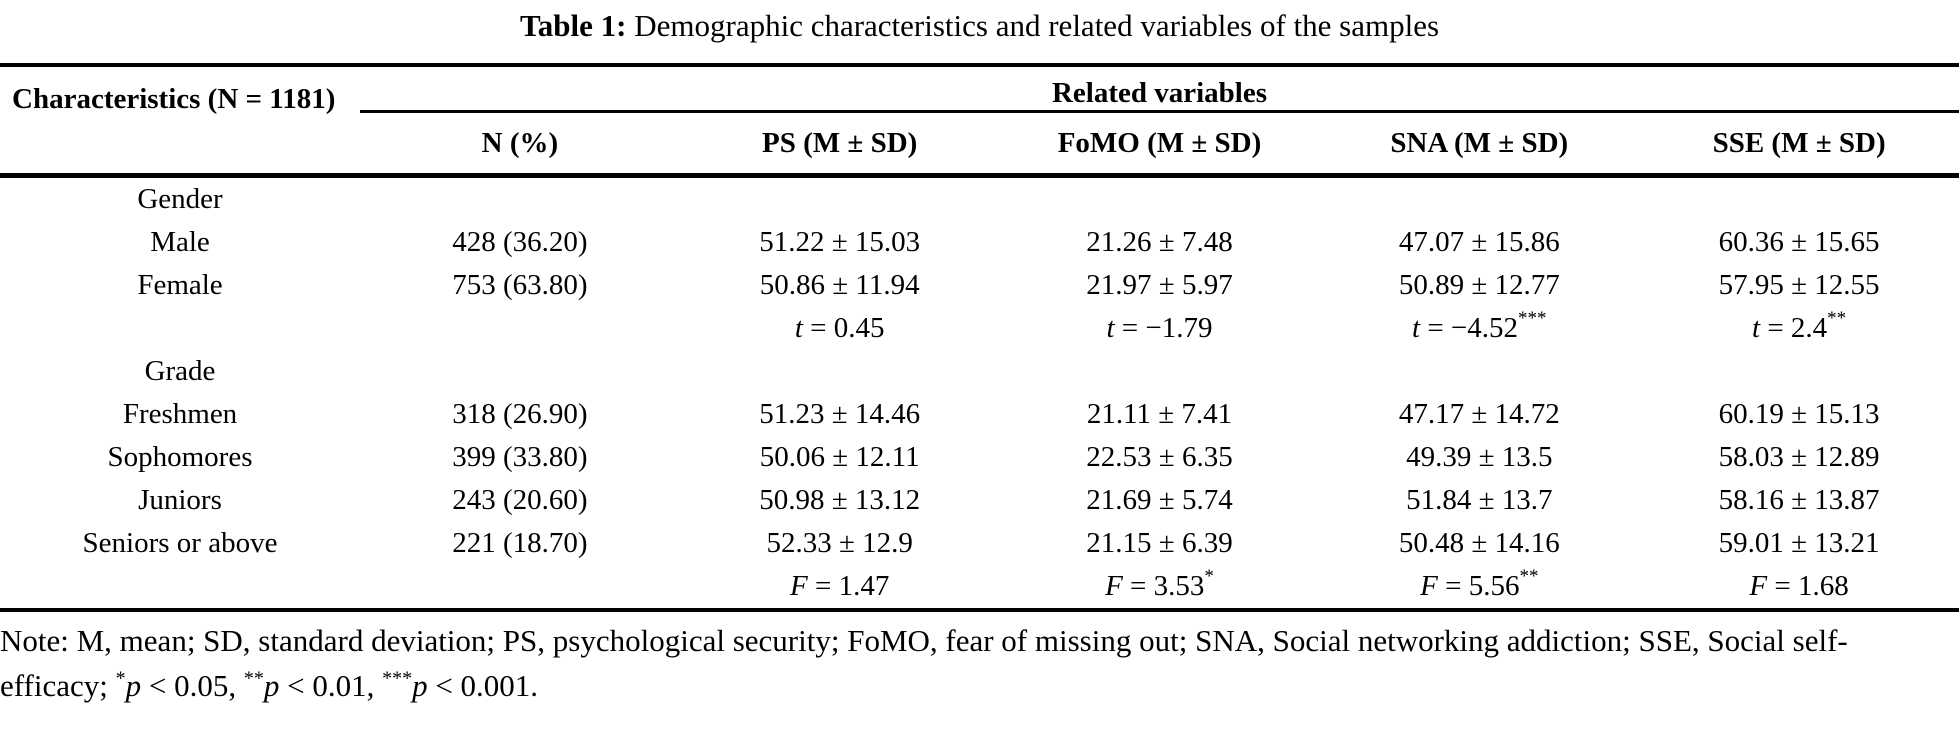 This screenshot has height=734, width=1959. Describe the element at coordinates (1159, 414) in the screenshot. I see `value-cell: 21.11 ± 7.41` at that location.